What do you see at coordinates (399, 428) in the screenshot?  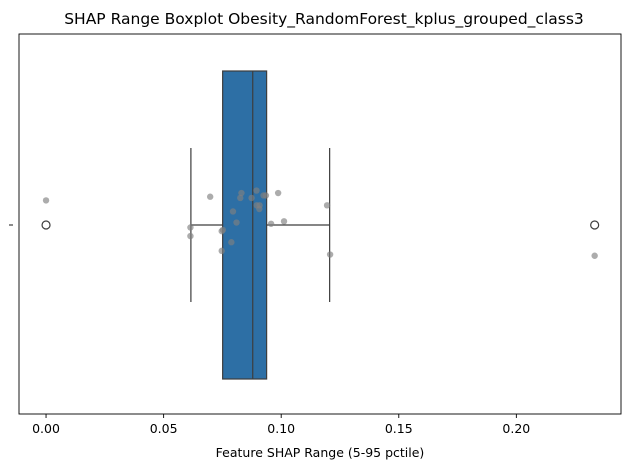 I see `x-tick-label: 0.15` at bounding box center [399, 428].